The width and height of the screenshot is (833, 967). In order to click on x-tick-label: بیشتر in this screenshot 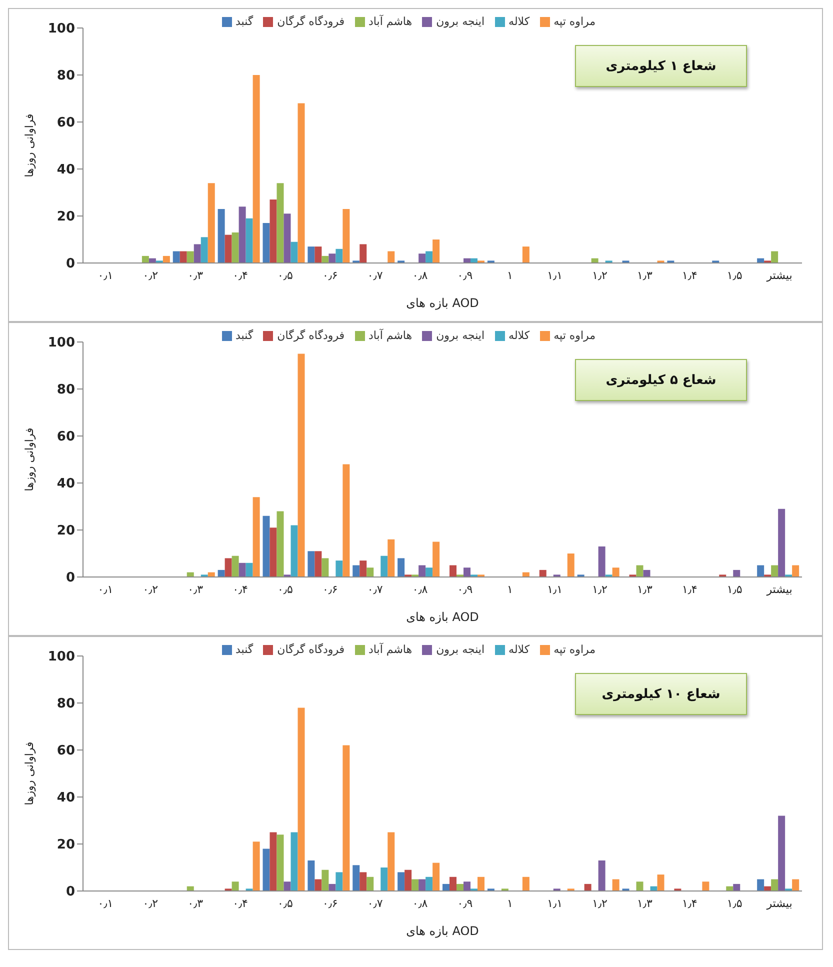, I will do `click(779, 589)`.